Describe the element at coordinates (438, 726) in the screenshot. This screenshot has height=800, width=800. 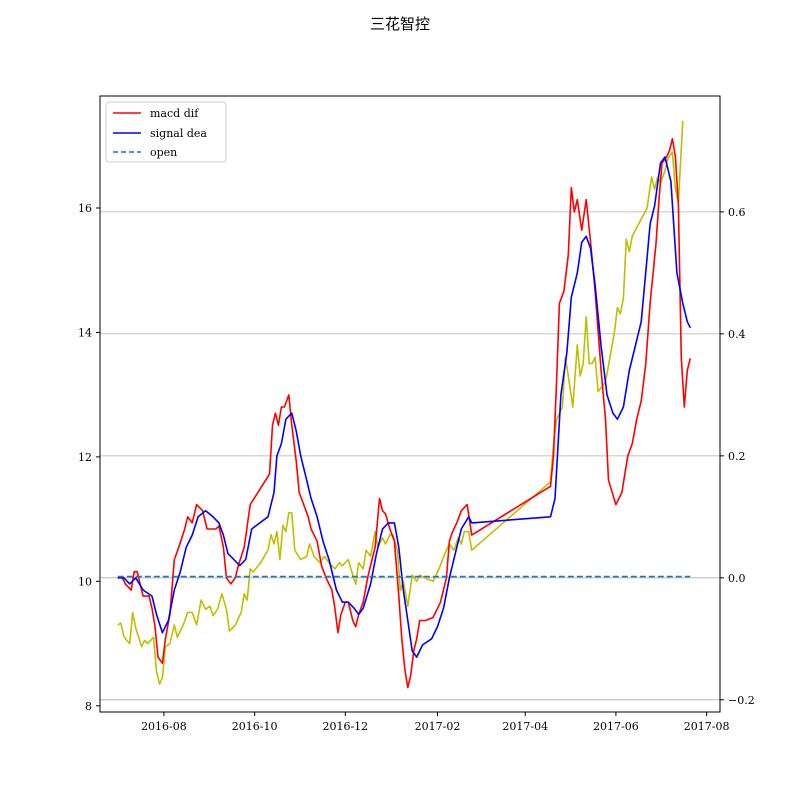
I see `x-tick-label: 2017-02` at that location.